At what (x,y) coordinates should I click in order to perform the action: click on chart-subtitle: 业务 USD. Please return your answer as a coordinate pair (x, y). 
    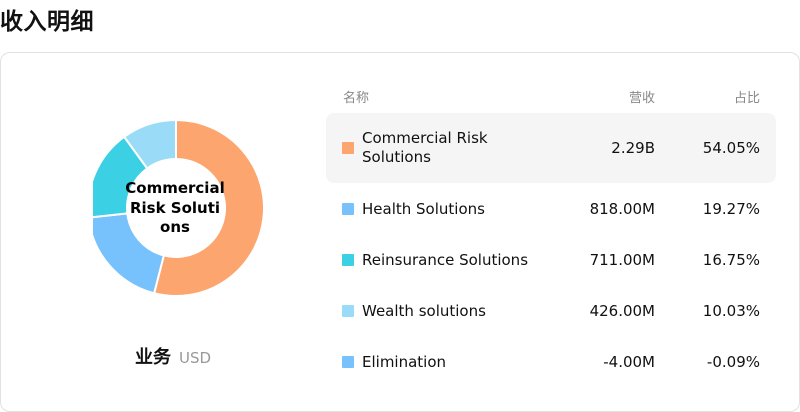
    Looking at the image, I should click on (173, 356).